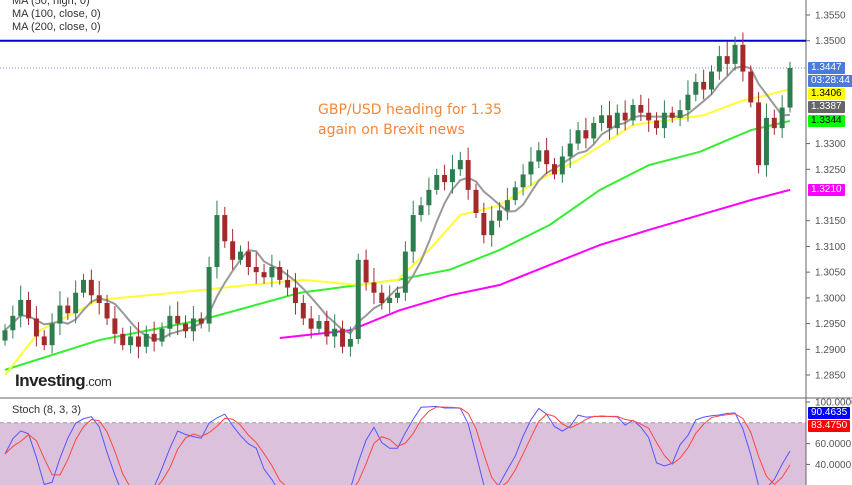 The width and height of the screenshot is (852, 485). What do you see at coordinates (830, 273) in the screenshot?
I see `y-tick-label: 1.3050` at bounding box center [830, 273].